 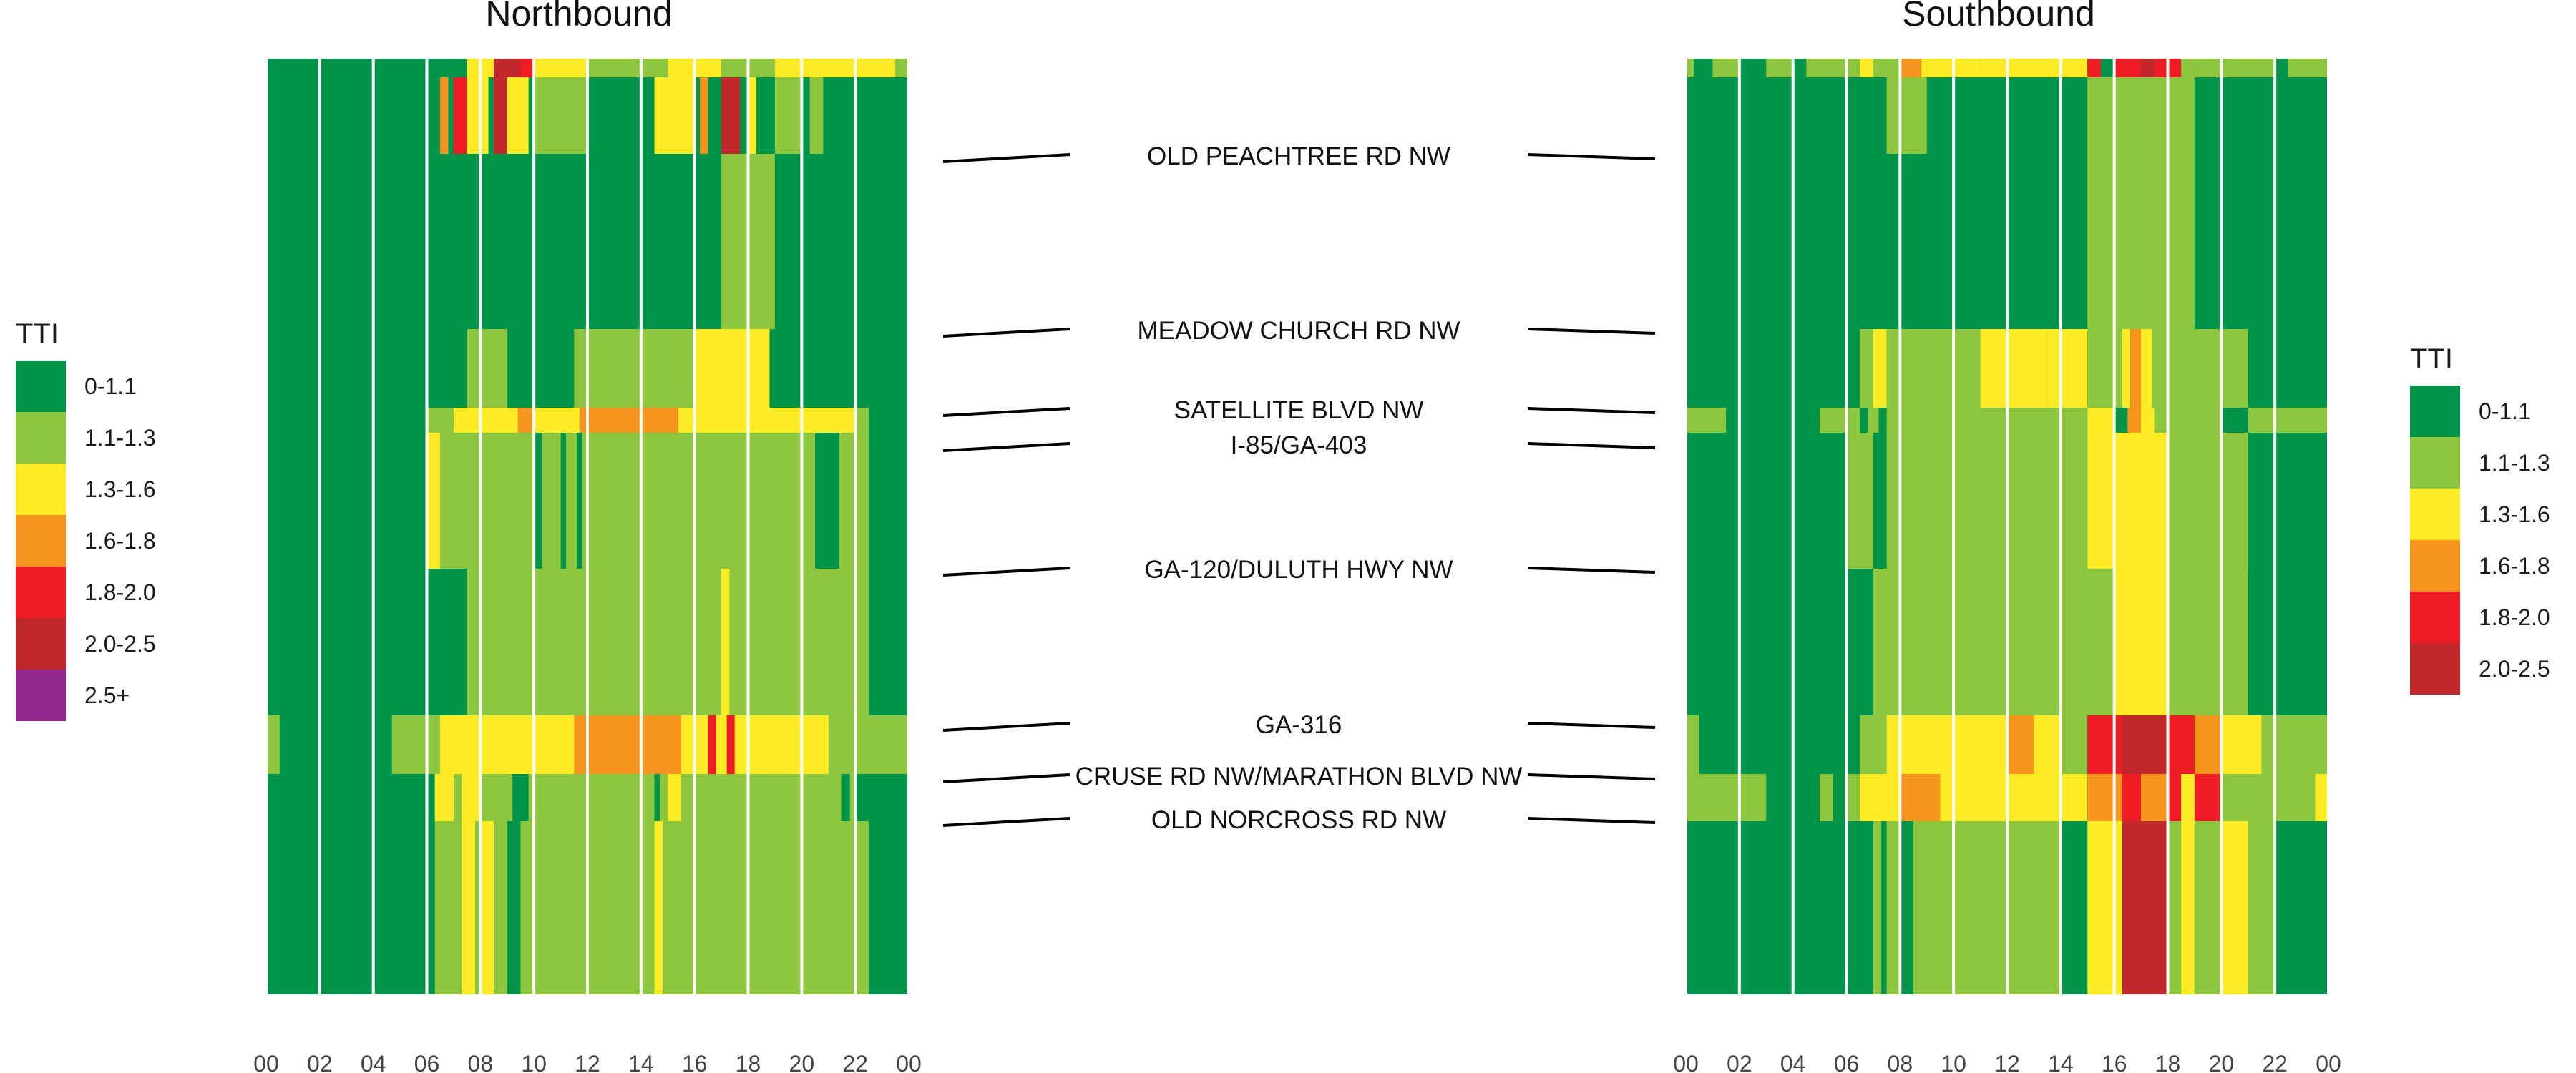 I want to click on landmark-label: OLD NORCROSS RD NW, so click(x=1298, y=820).